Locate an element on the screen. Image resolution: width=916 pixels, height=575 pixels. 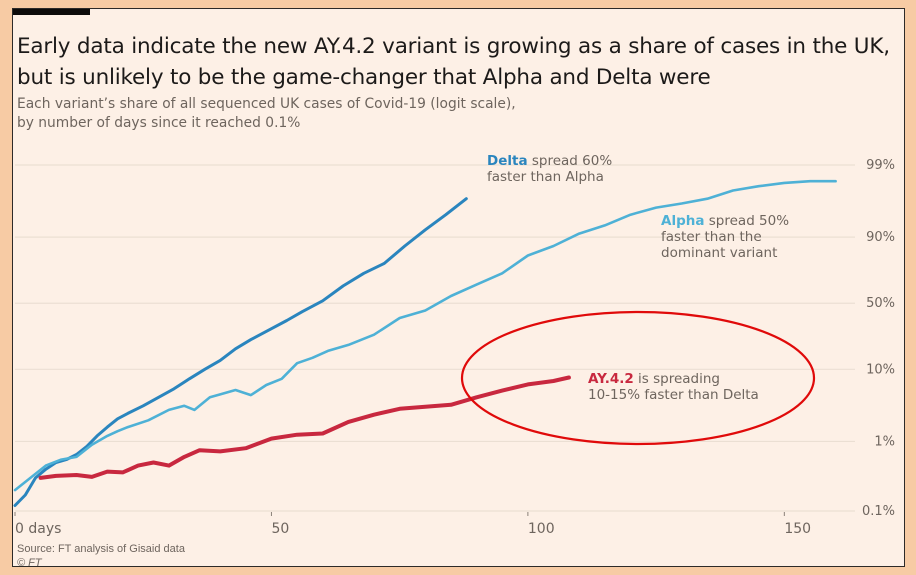
x-axis: 0 days 50 100 150 is located at coordinates (412, 524).